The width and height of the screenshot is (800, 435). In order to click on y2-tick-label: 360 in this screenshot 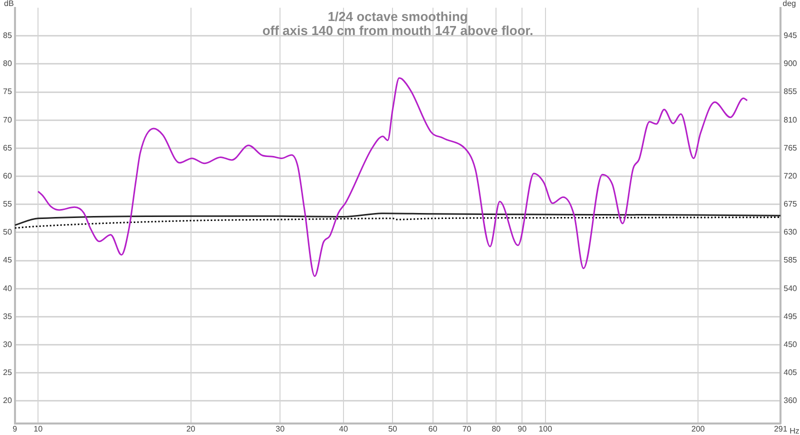, I will do `click(791, 401)`.